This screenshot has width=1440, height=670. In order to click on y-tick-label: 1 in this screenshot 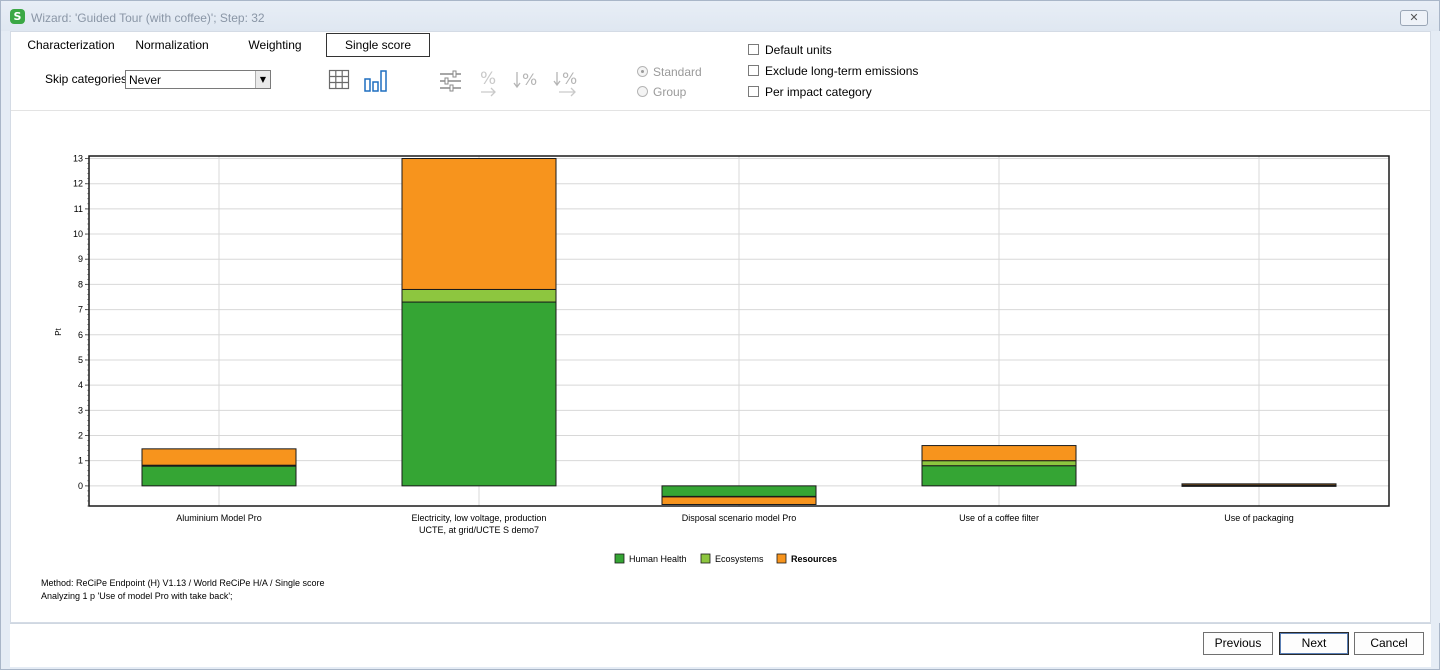, I will do `click(80, 461)`.